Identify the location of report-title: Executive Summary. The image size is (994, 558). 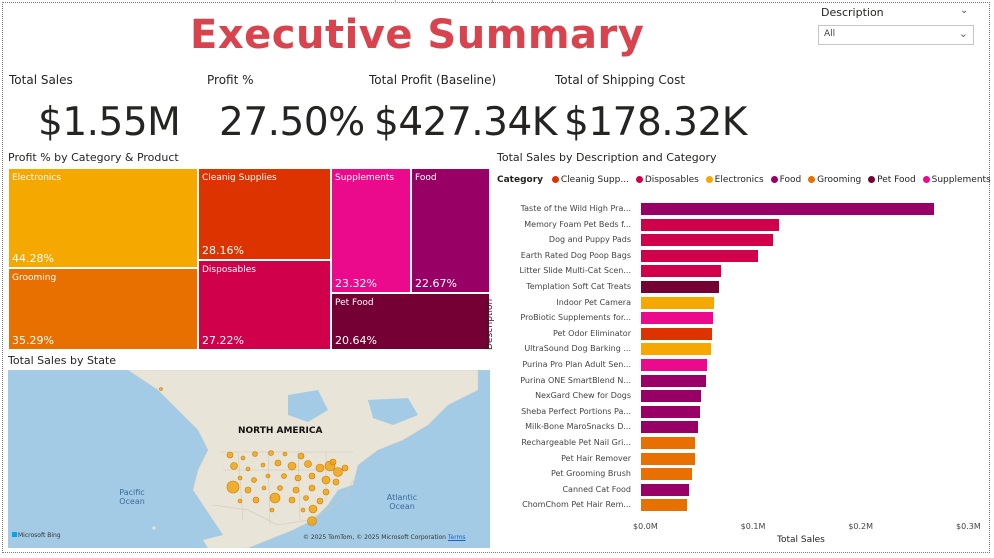
(417, 35).